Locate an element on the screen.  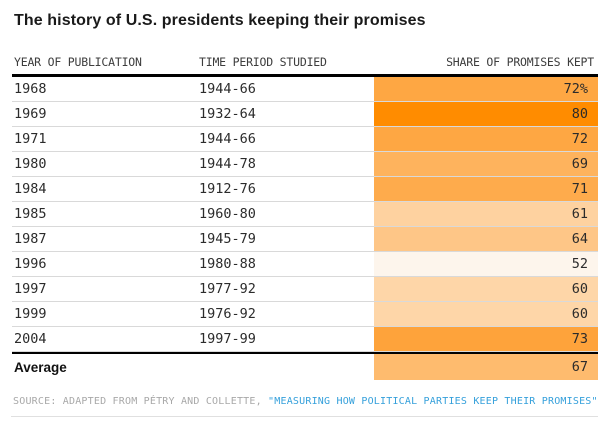
share-cell: 72% is located at coordinates (486, 89).